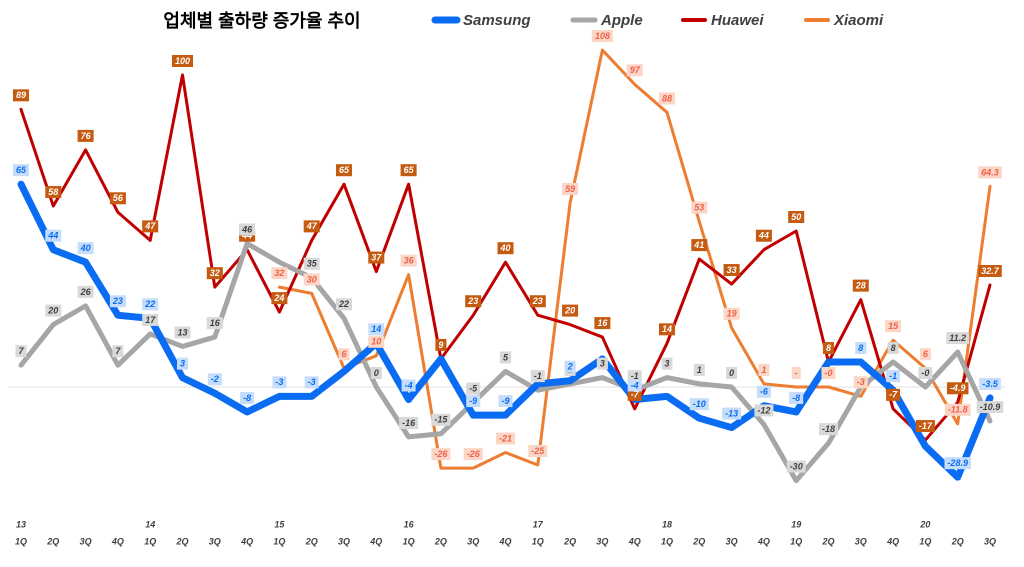  I want to click on data-label-text: 32.7, so click(990, 271).